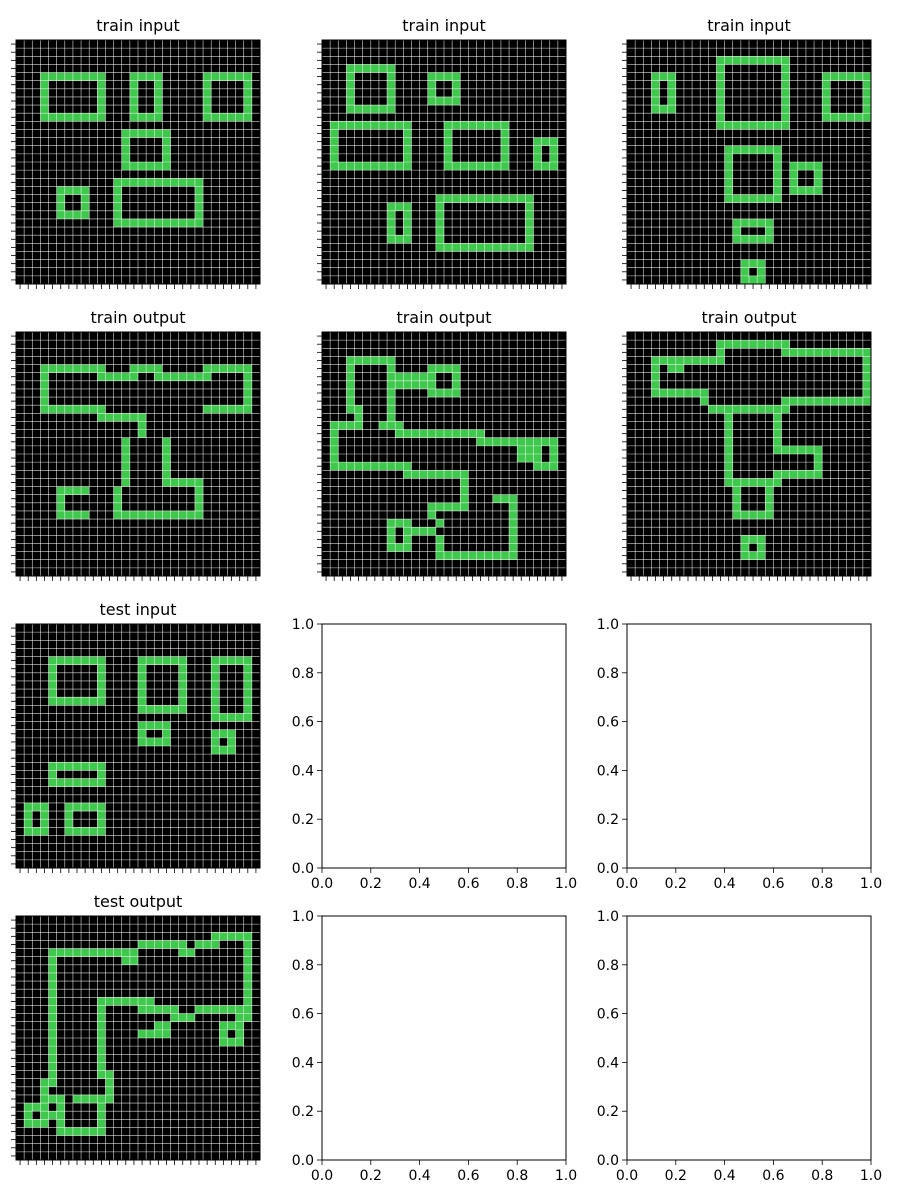  Describe the element at coordinates (627, 884) in the screenshot. I see `x-tick-label: 0.0` at that location.